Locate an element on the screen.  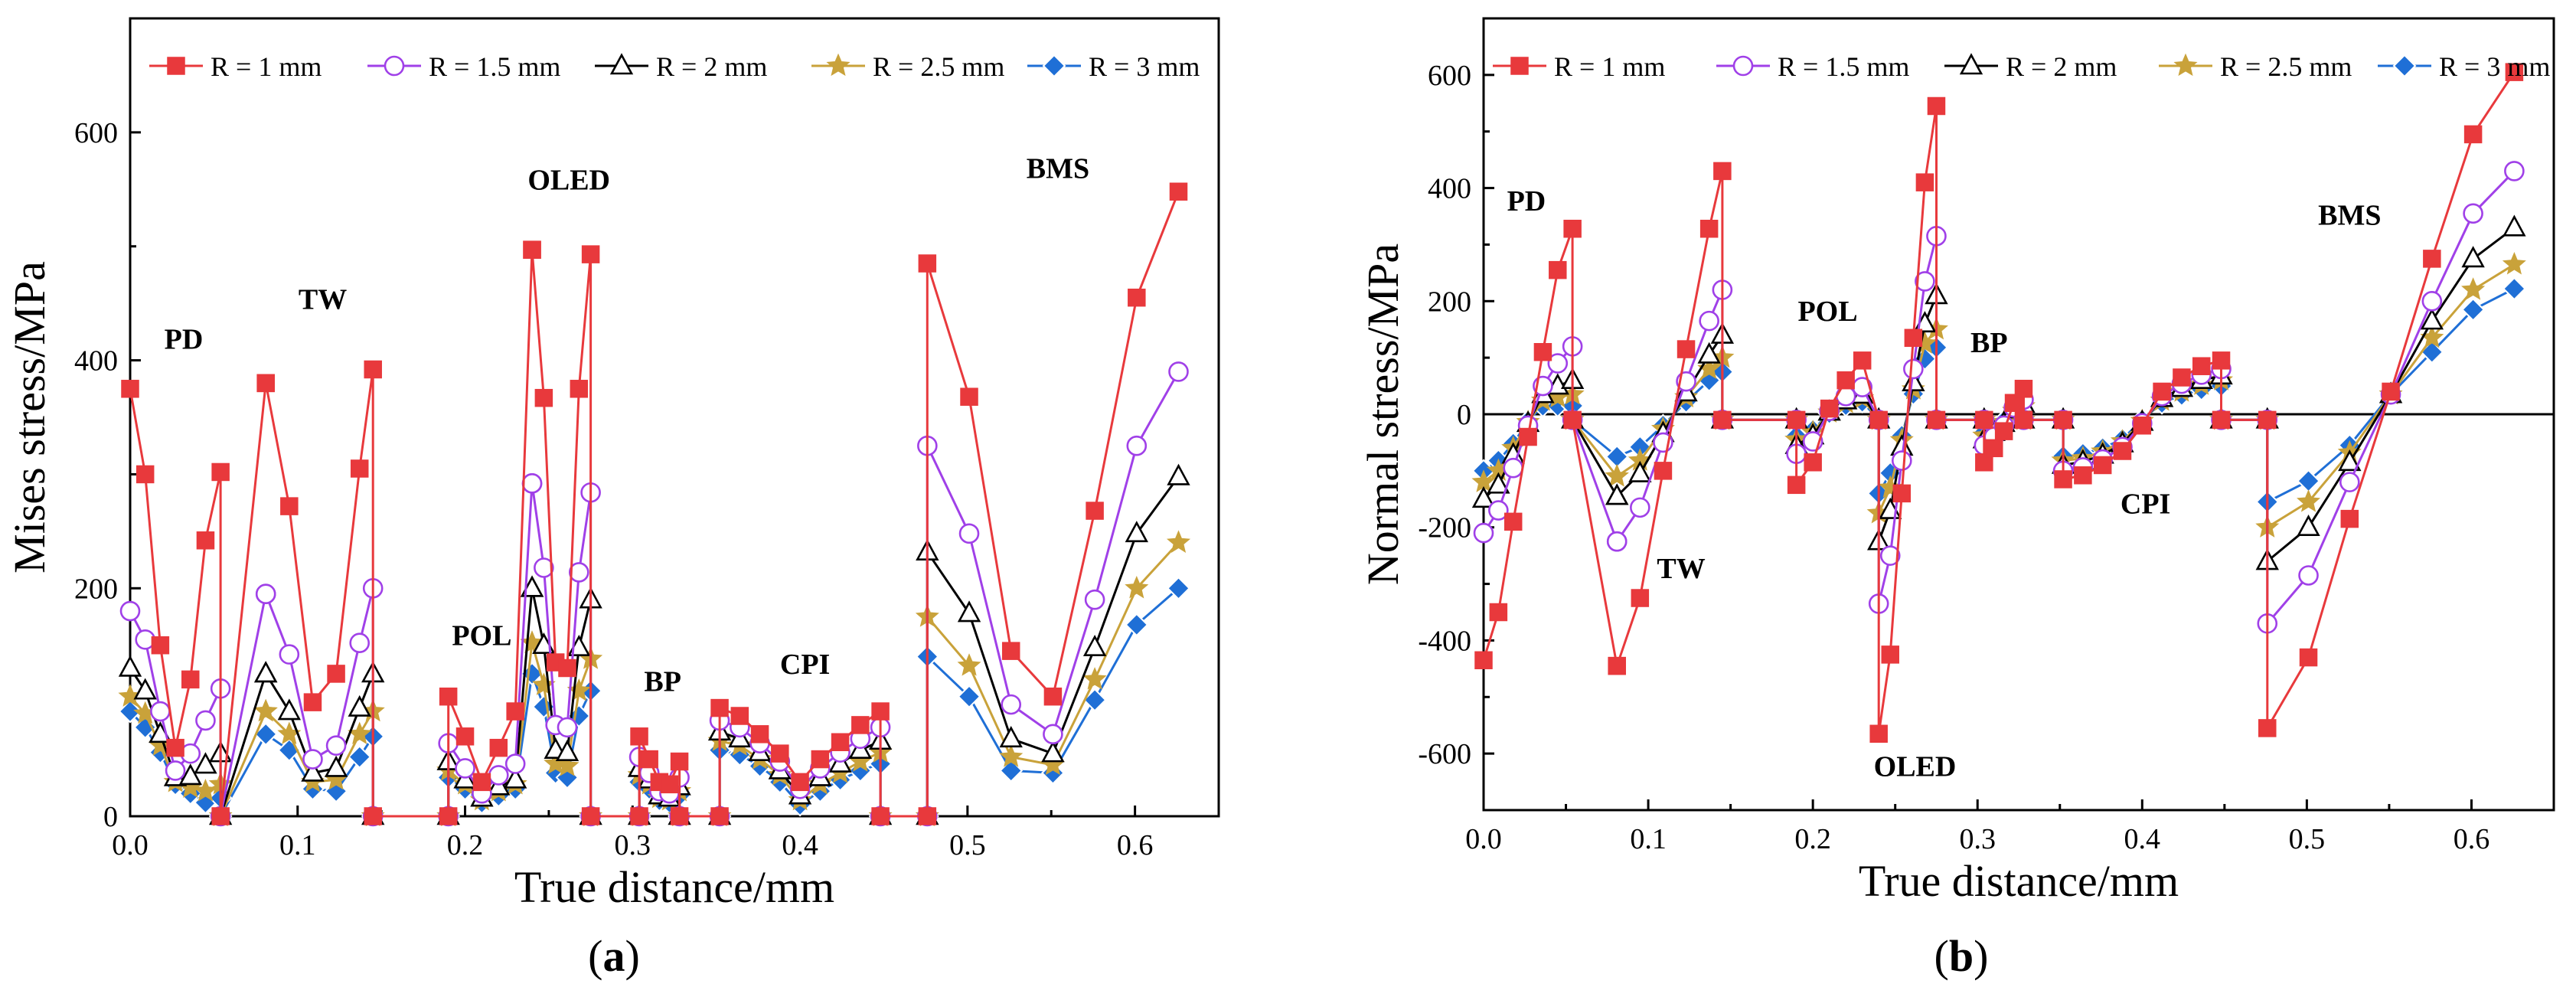
y-tick-label: -400 is located at coordinates (1444, 641).